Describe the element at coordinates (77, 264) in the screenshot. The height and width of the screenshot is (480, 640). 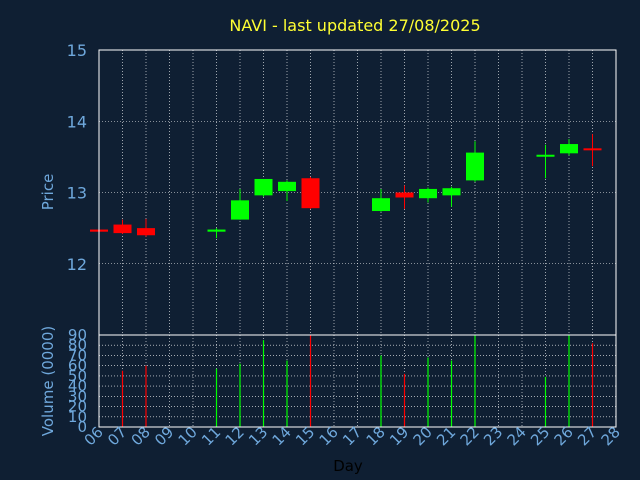
I see `price-tick-label: 12` at that location.